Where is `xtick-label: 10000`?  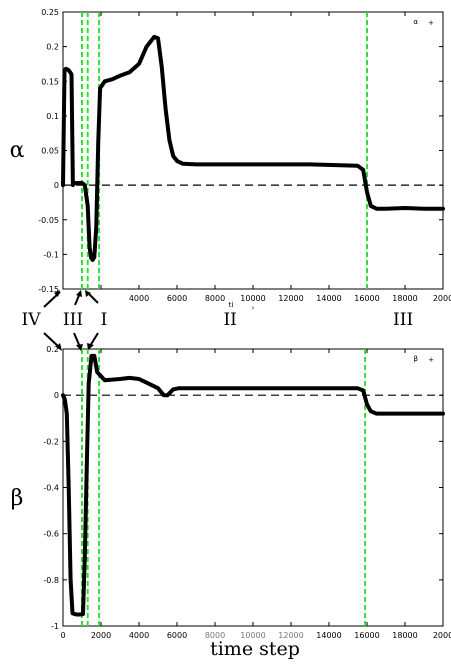
xtick-label: 10000 is located at coordinates (252, 635).